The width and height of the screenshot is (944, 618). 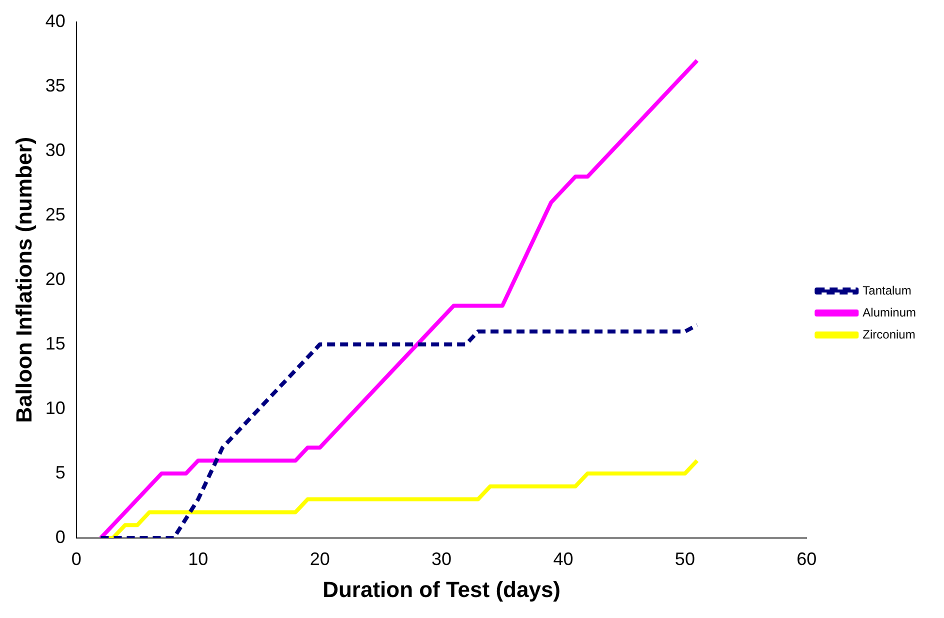 What do you see at coordinates (76, 558) in the screenshot?
I see `x-tick-label: 0` at bounding box center [76, 558].